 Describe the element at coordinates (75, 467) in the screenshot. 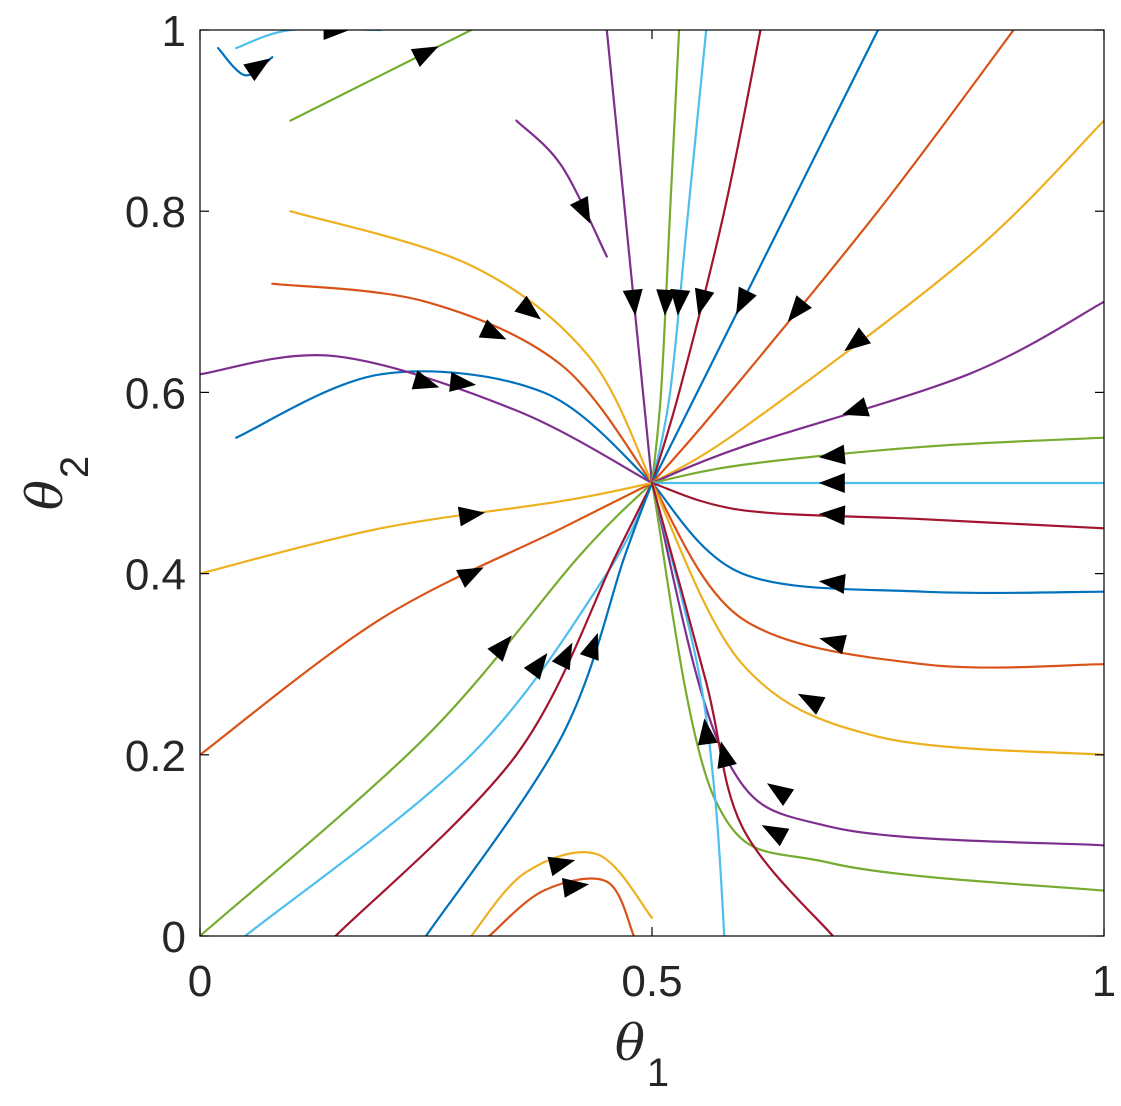

I see `y-axis-subscript: 2` at that location.